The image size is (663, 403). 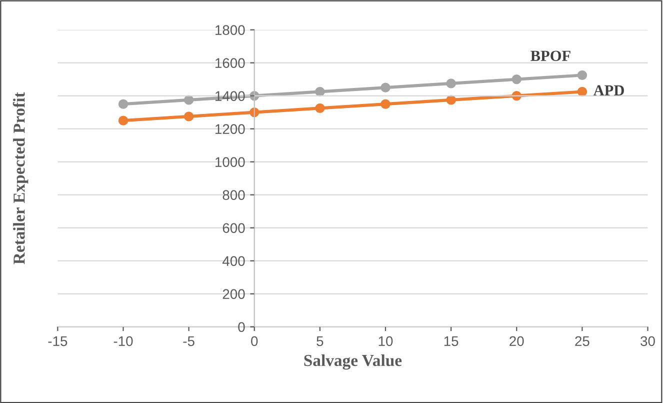 What do you see at coordinates (58, 341) in the screenshot?
I see `x-tick-label: -15` at bounding box center [58, 341].